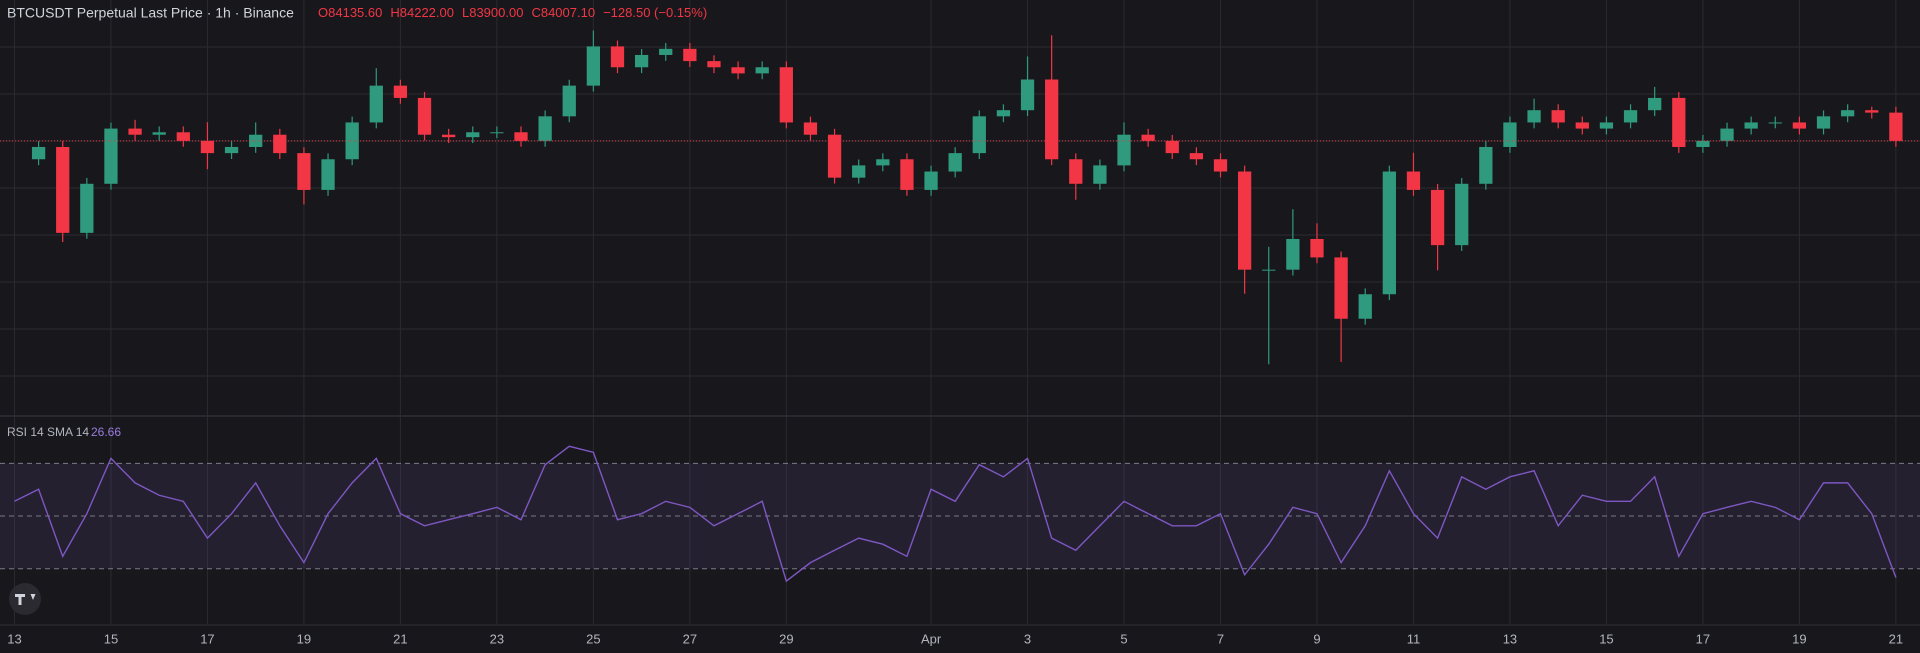 This screenshot has height=653, width=1920. Describe the element at coordinates (497, 638) in the screenshot. I see `x-tick-label: 23` at that location.